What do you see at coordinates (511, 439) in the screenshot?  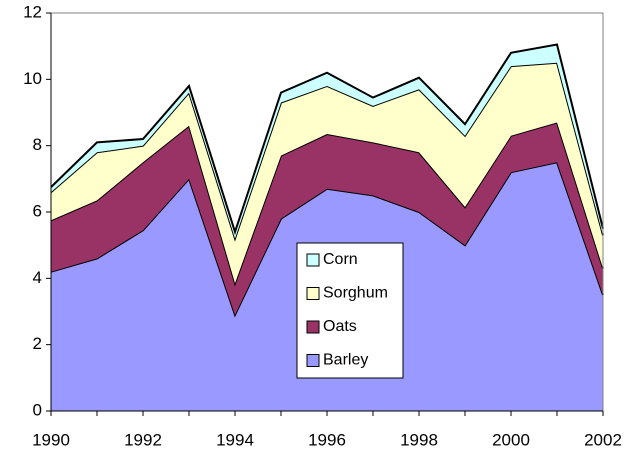 I see `x-tick-label: 2000` at bounding box center [511, 439].